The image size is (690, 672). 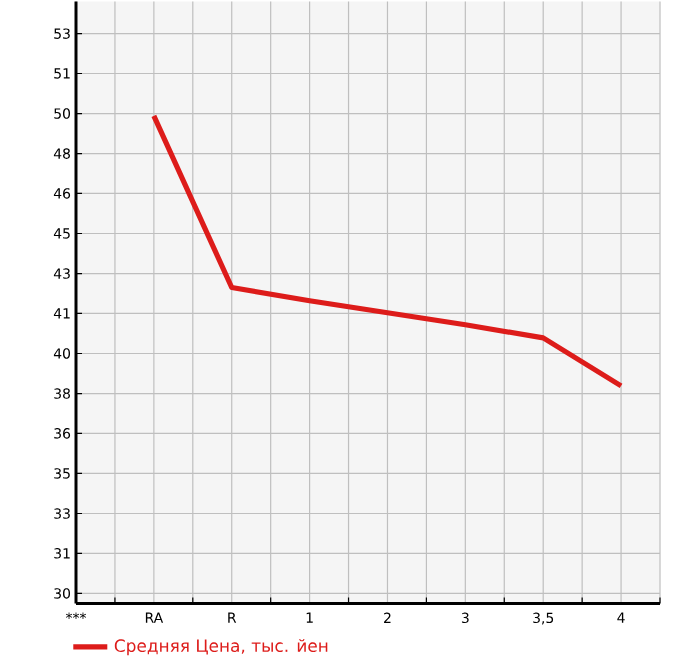 What do you see at coordinates (221, 647) in the screenshot?
I see `legend-label: Средняя Цена, тыс. йен` at bounding box center [221, 647].